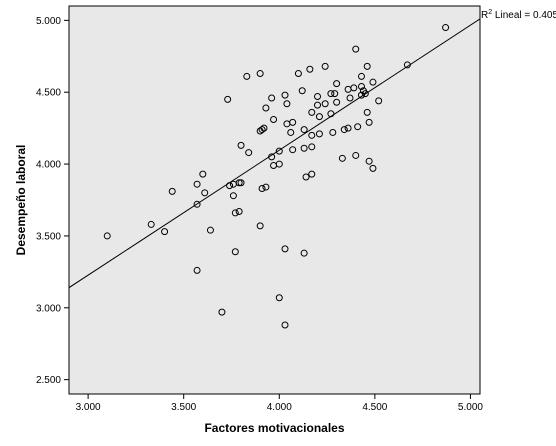 This screenshot has height=446, width=556. Describe the element at coordinates (484, 15) in the screenshot. I see `r2-prefix: R` at that location.